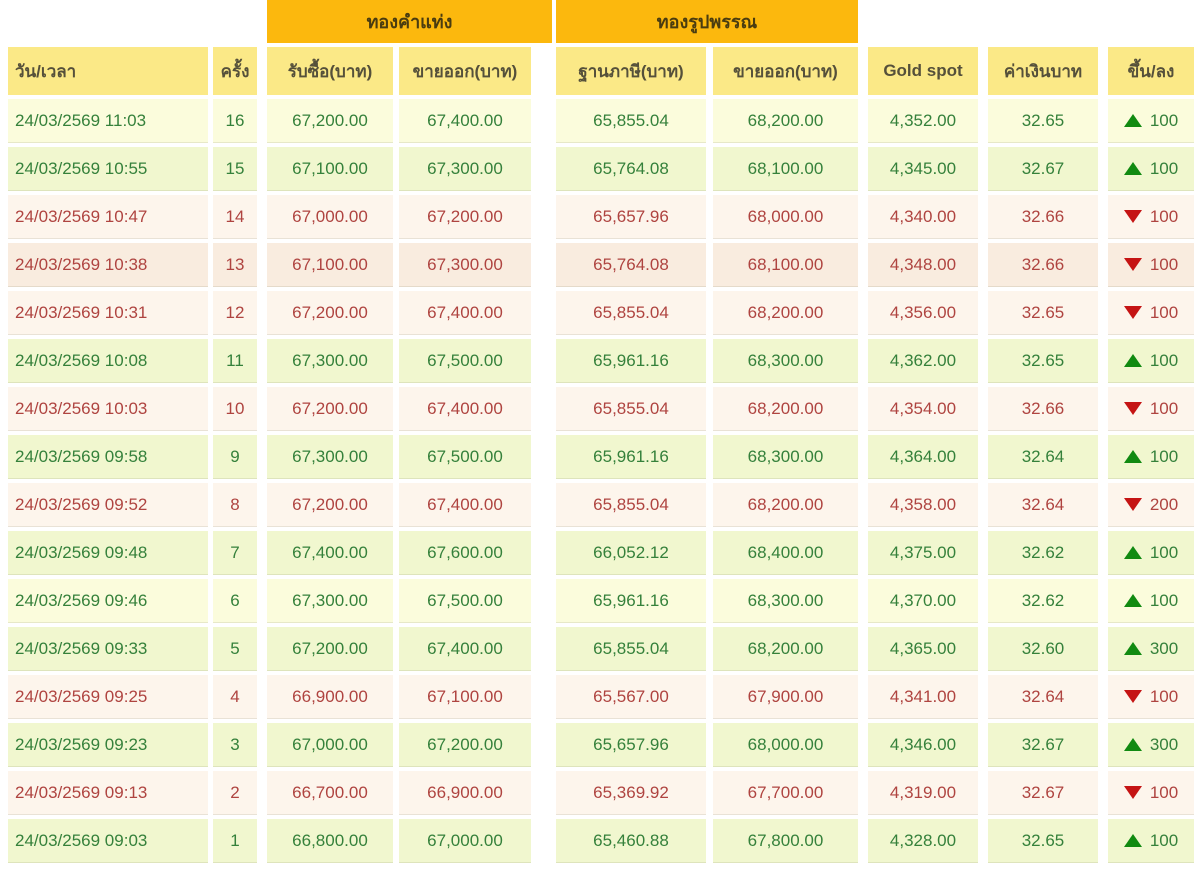  Describe the element at coordinates (785, 553) in the screenshot. I see `cell-ornament-sell: 68,400.00` at that location.